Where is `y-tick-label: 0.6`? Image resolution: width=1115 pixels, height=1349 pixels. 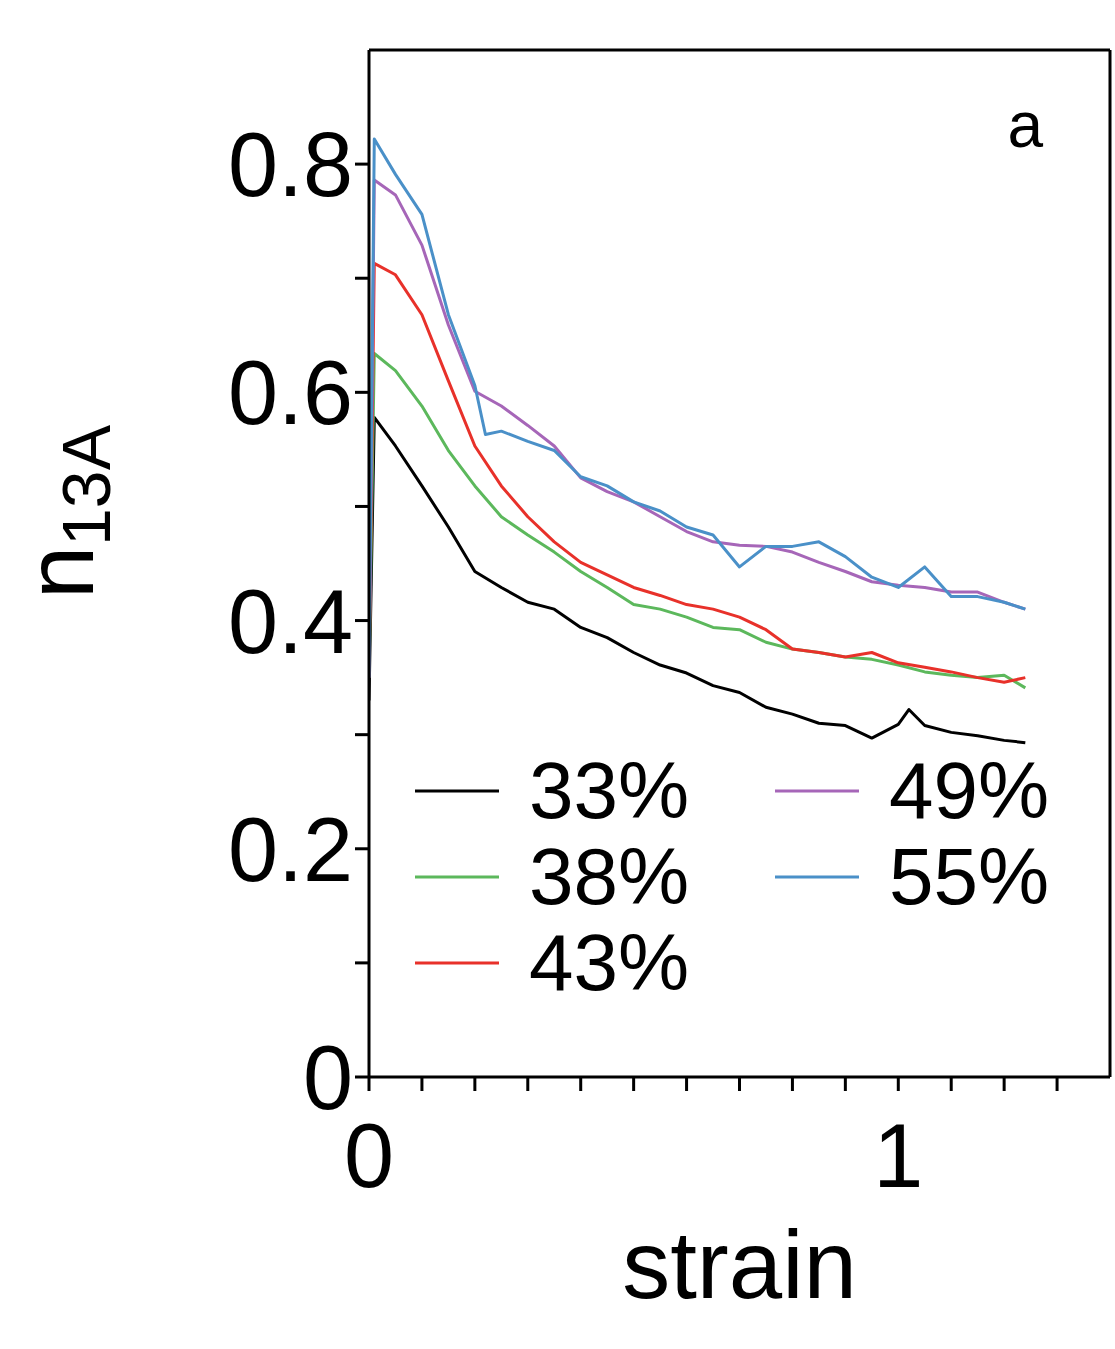 y-tick-label: 0.6 is located at coordinates (290, 393).